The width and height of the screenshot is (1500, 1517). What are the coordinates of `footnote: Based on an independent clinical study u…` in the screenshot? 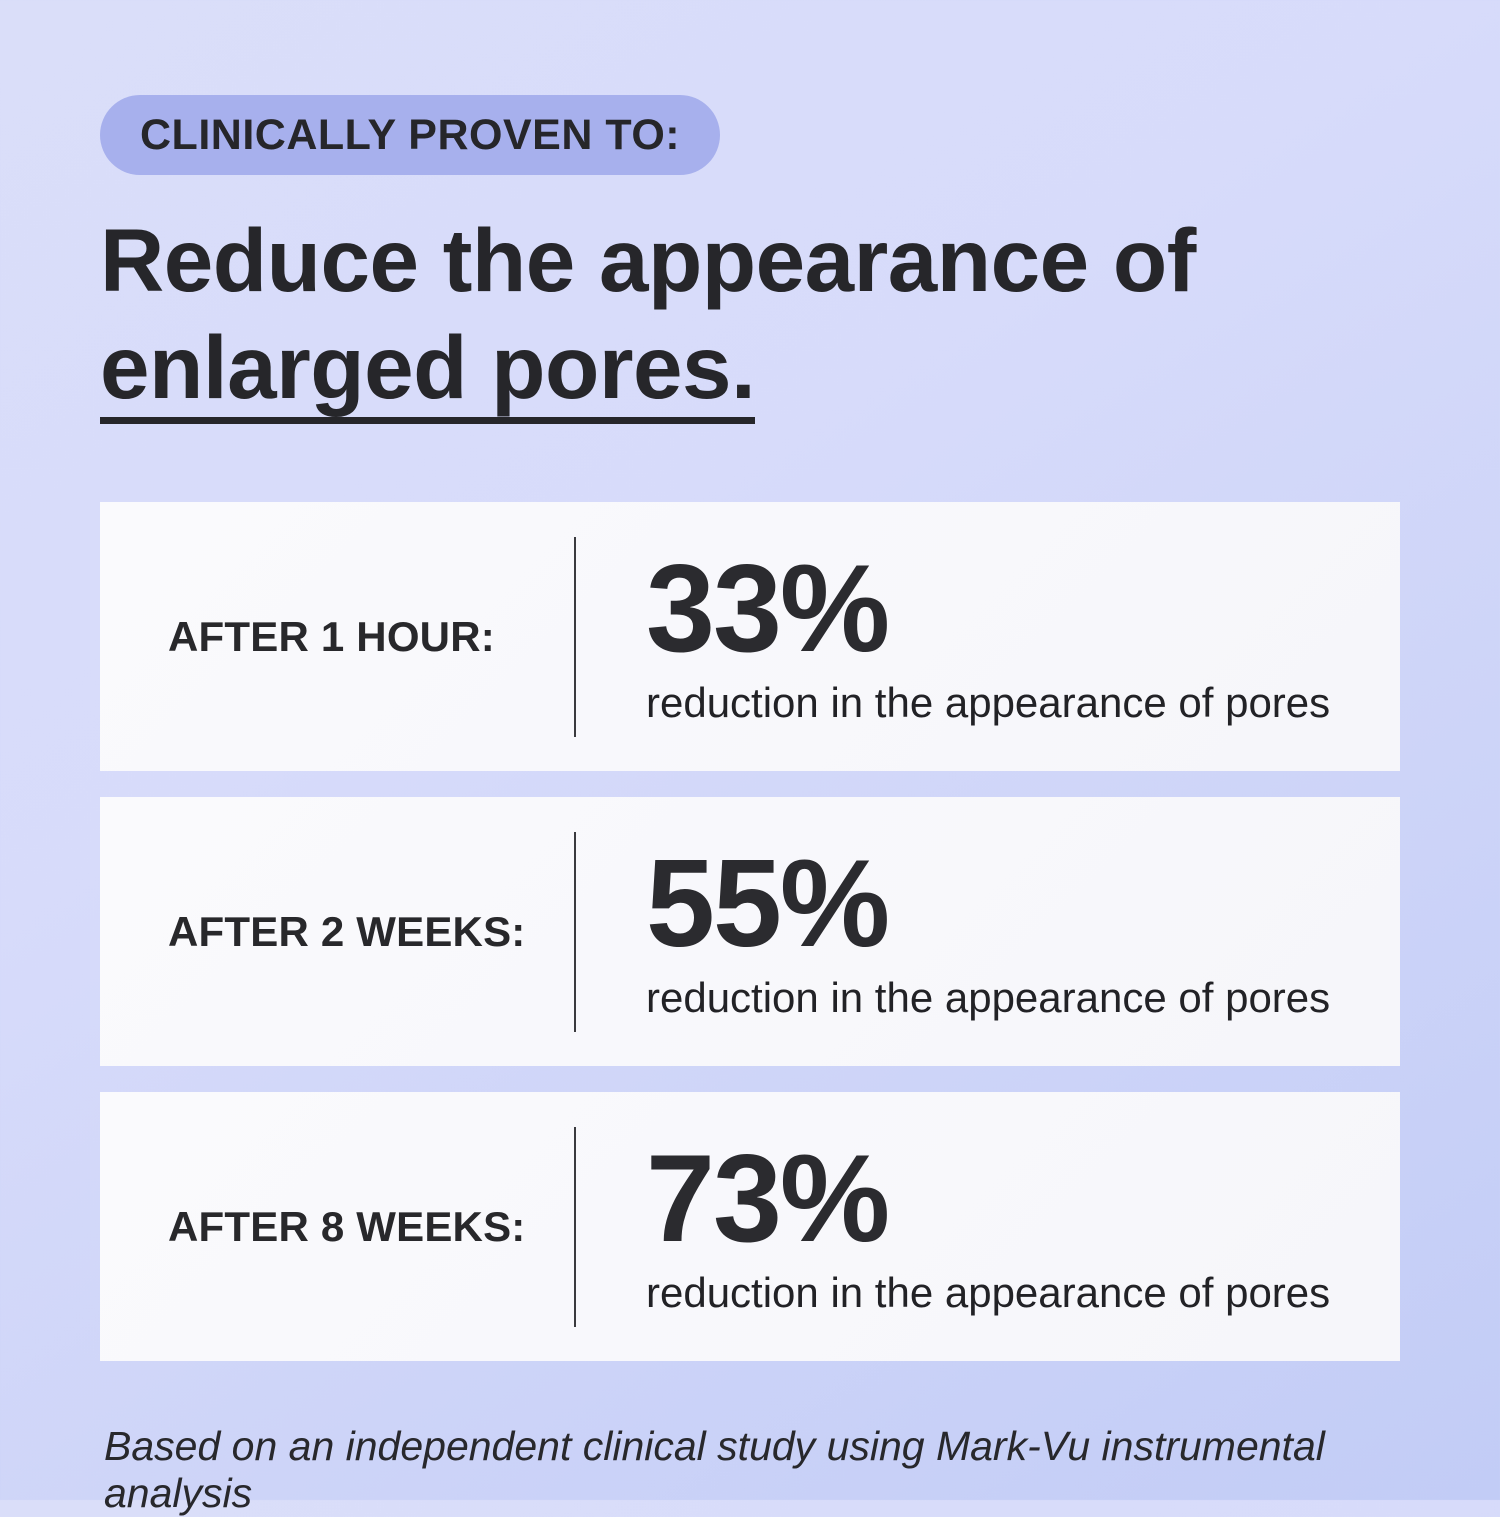 It's located at (714, 1470).